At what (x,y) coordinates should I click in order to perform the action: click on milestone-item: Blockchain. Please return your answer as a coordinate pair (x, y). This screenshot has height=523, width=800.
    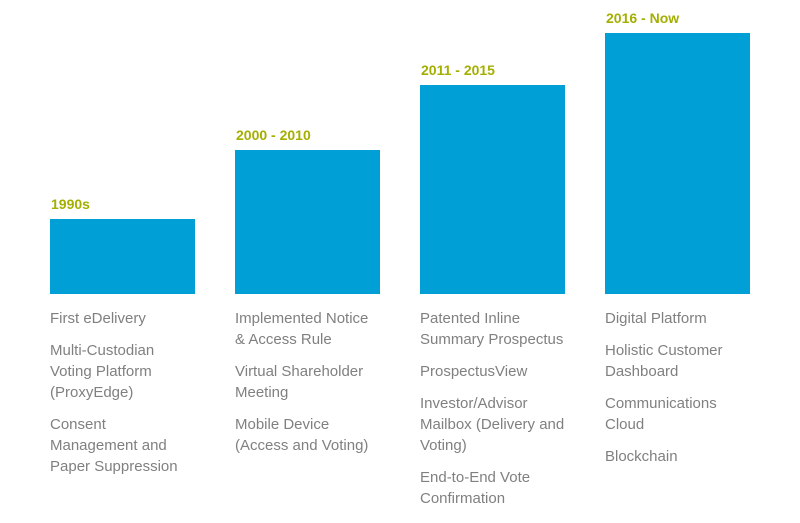
    Looking at the image, I should click on (641, 456).